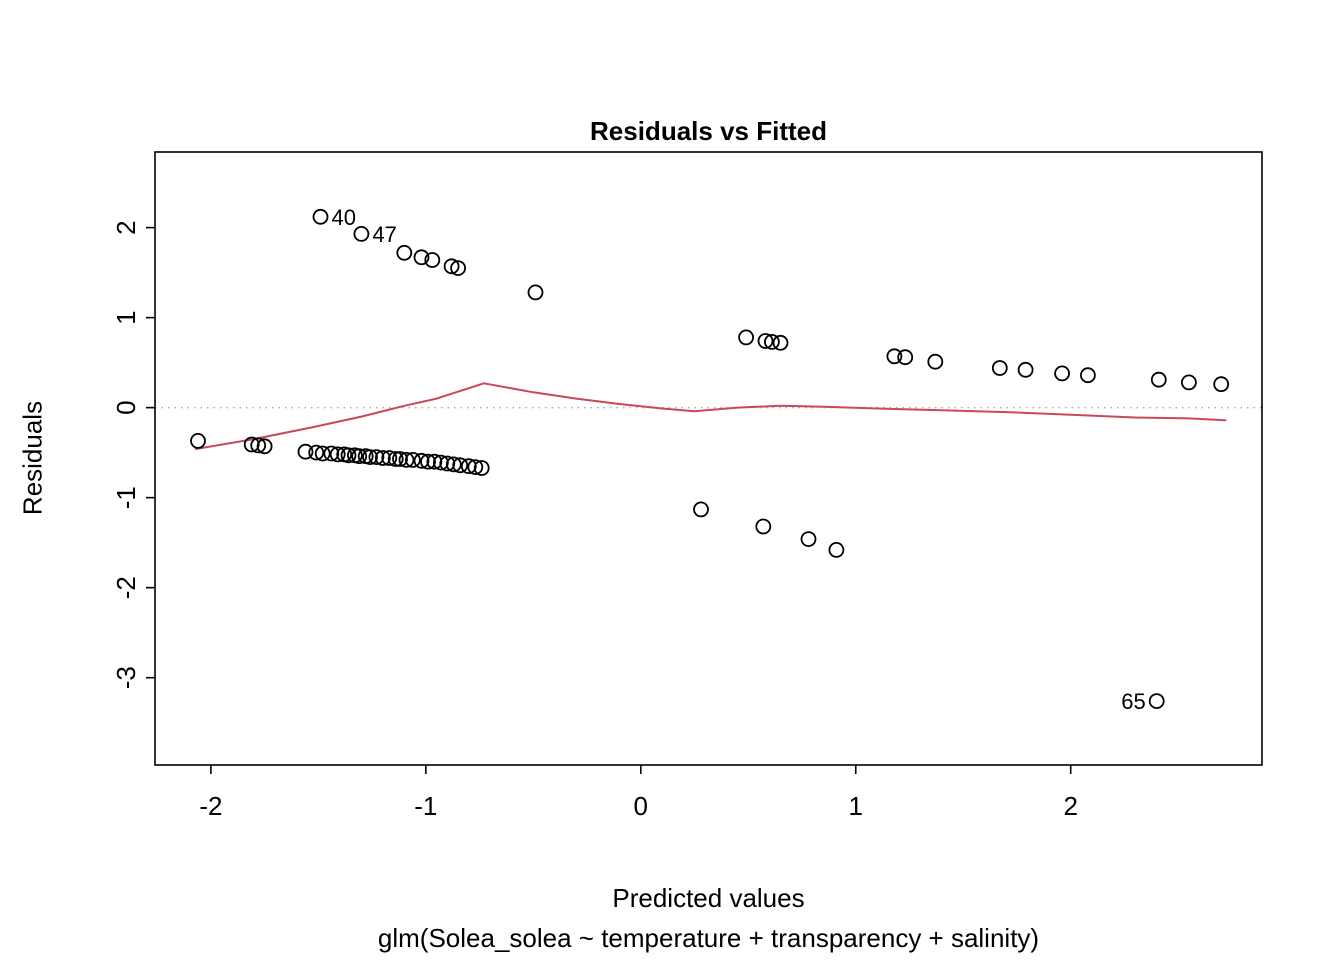 The height and width of the screenshot is (960, 1344). What do you see at coordinates (344, 217) in the screenshot?
I see `point-label: 40` at bounding box center [344, 217].